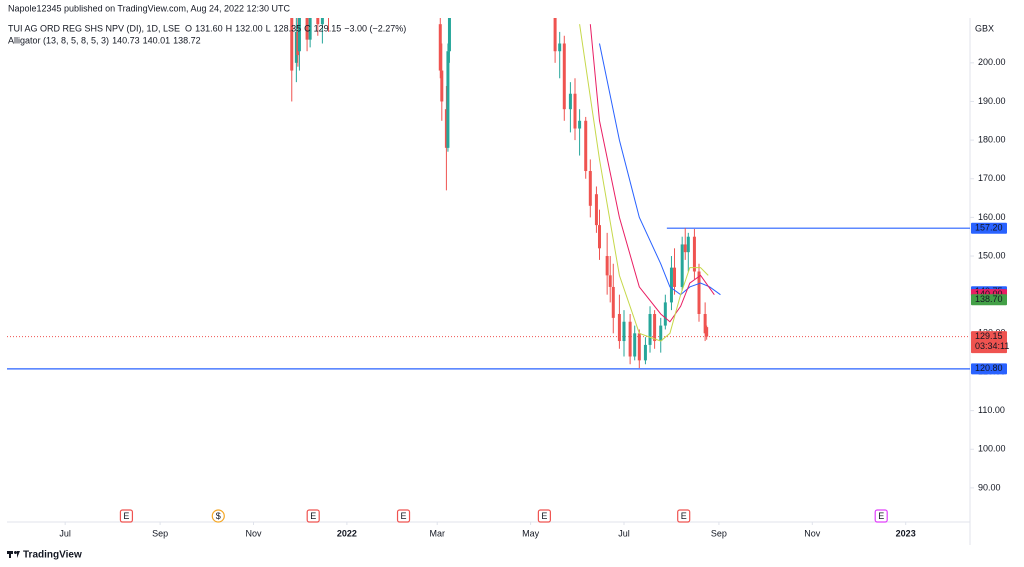  Describe the element at coordinates (288, 28) in the screenshot. I see `legend-text: 128.35` at that location.